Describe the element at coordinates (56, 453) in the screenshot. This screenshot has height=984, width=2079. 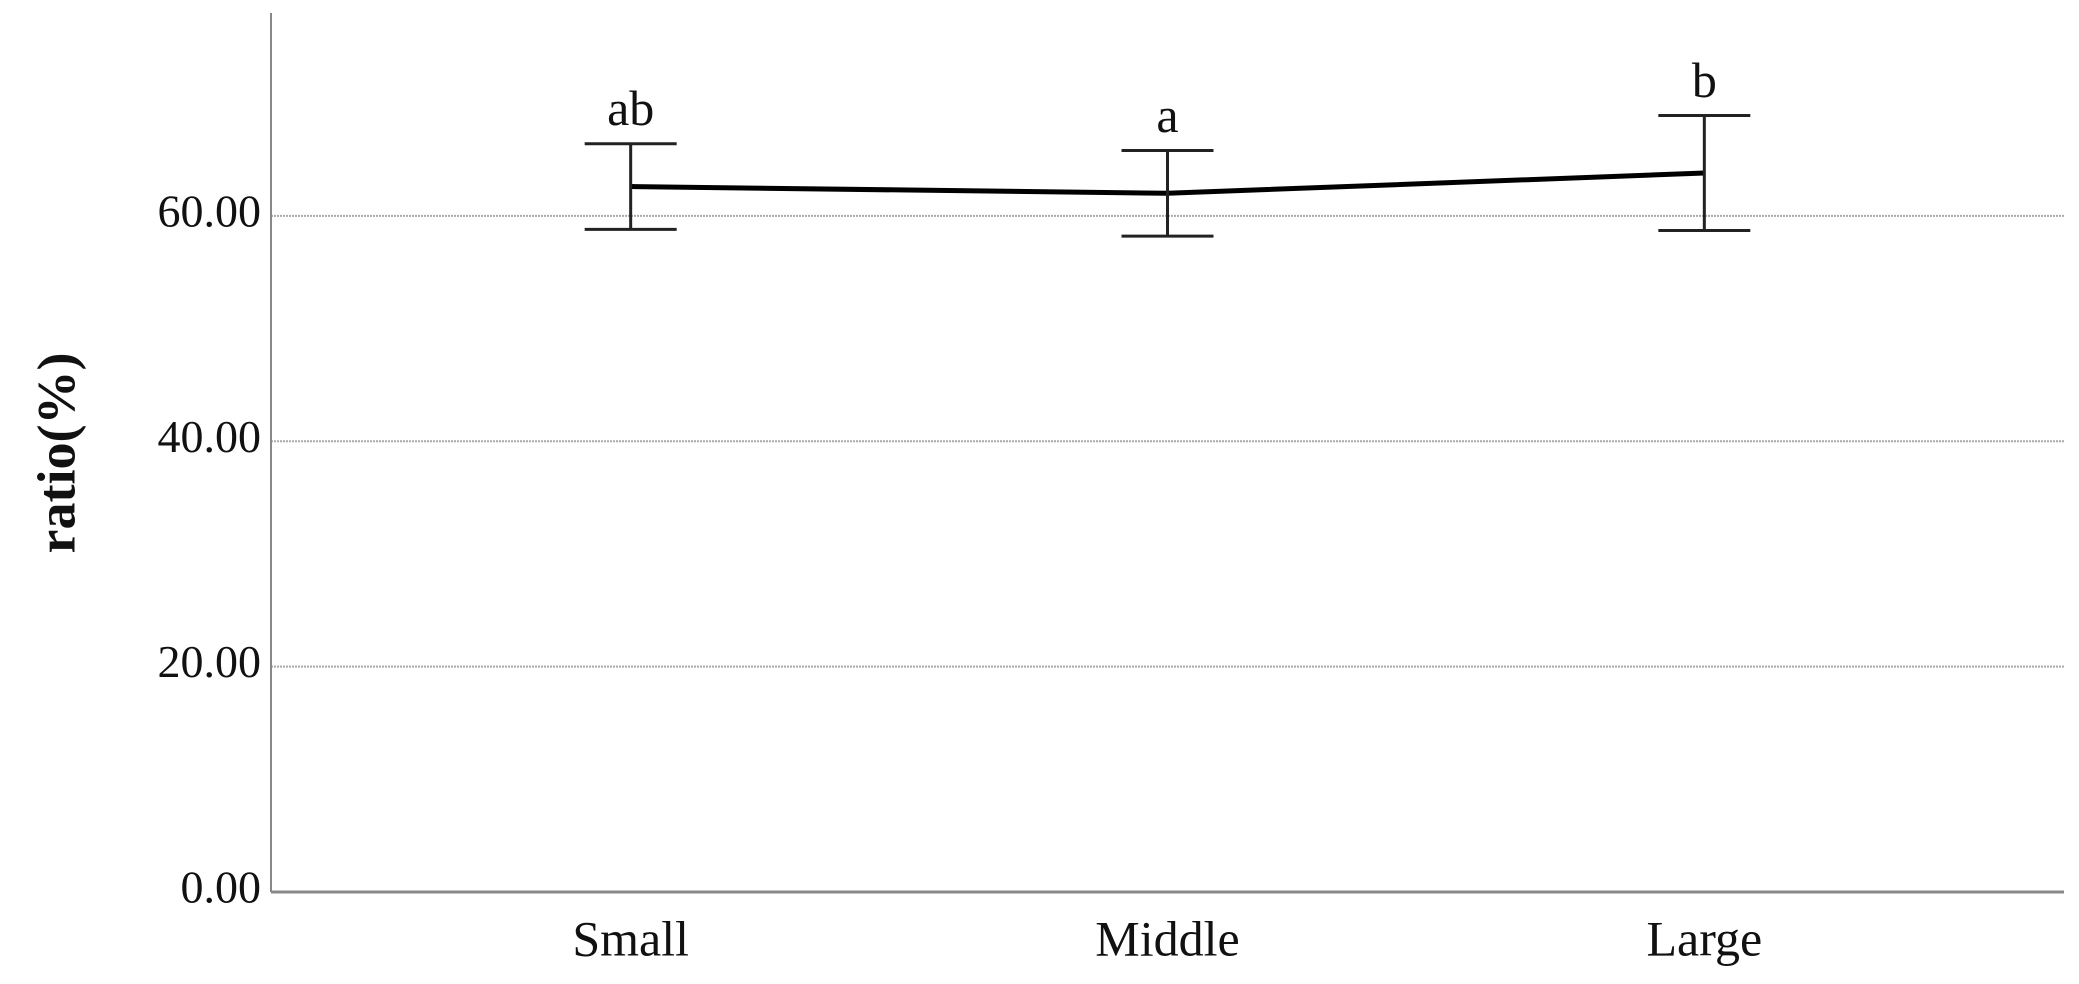
I see `y-axis-label: ratio(%)` at that location.